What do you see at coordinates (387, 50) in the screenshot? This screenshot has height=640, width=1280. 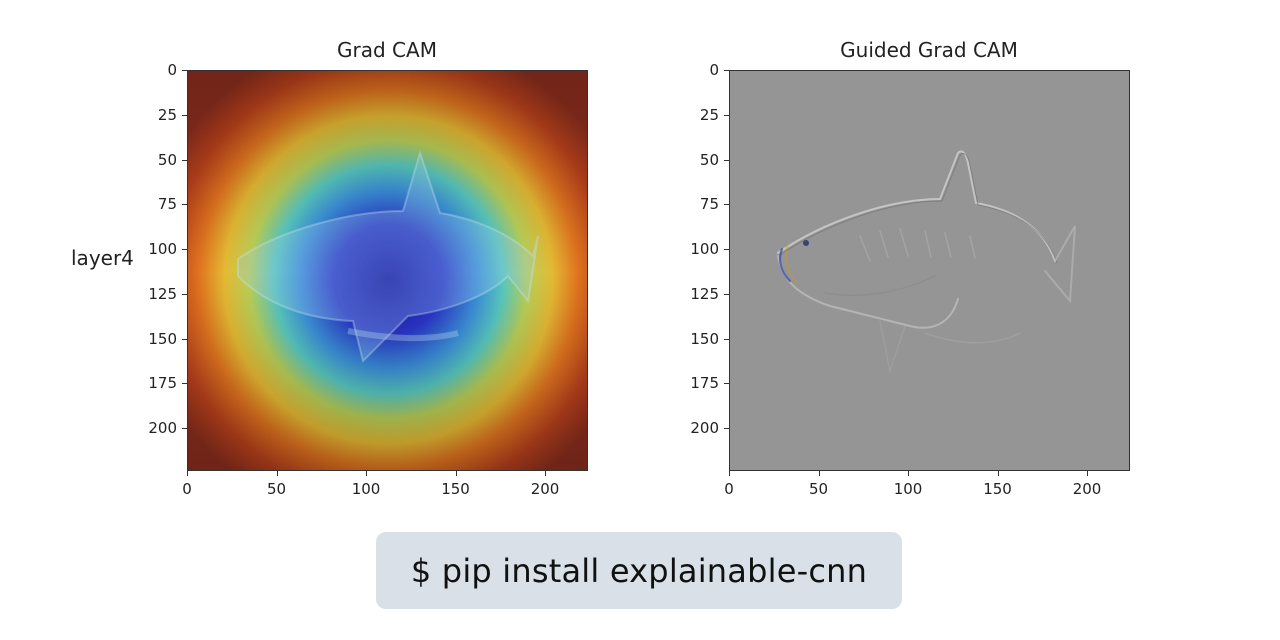 I see `panel-title-grad-cam: Grad CAM` at bounding box center [387, 50].